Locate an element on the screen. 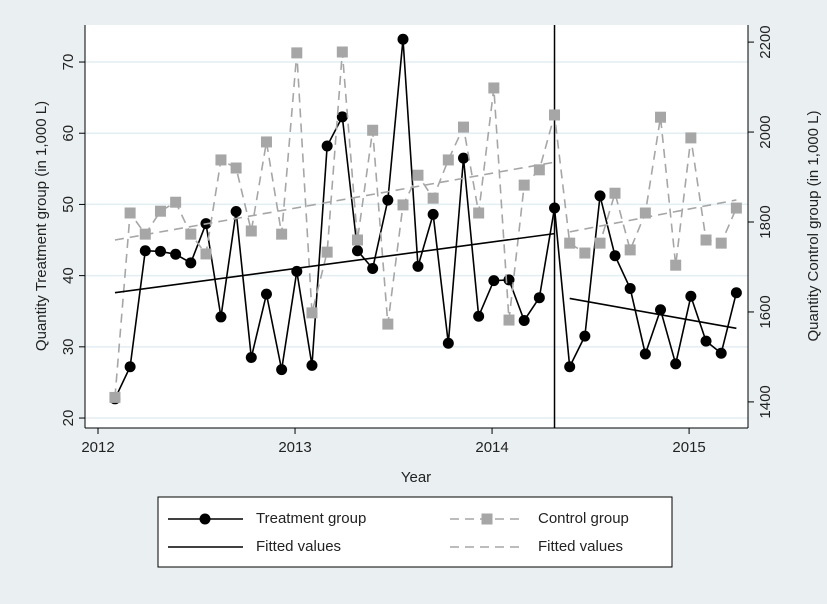 The image size is (827, 604). y2-tick-label: 2200 is located at coordinates (765, 41).